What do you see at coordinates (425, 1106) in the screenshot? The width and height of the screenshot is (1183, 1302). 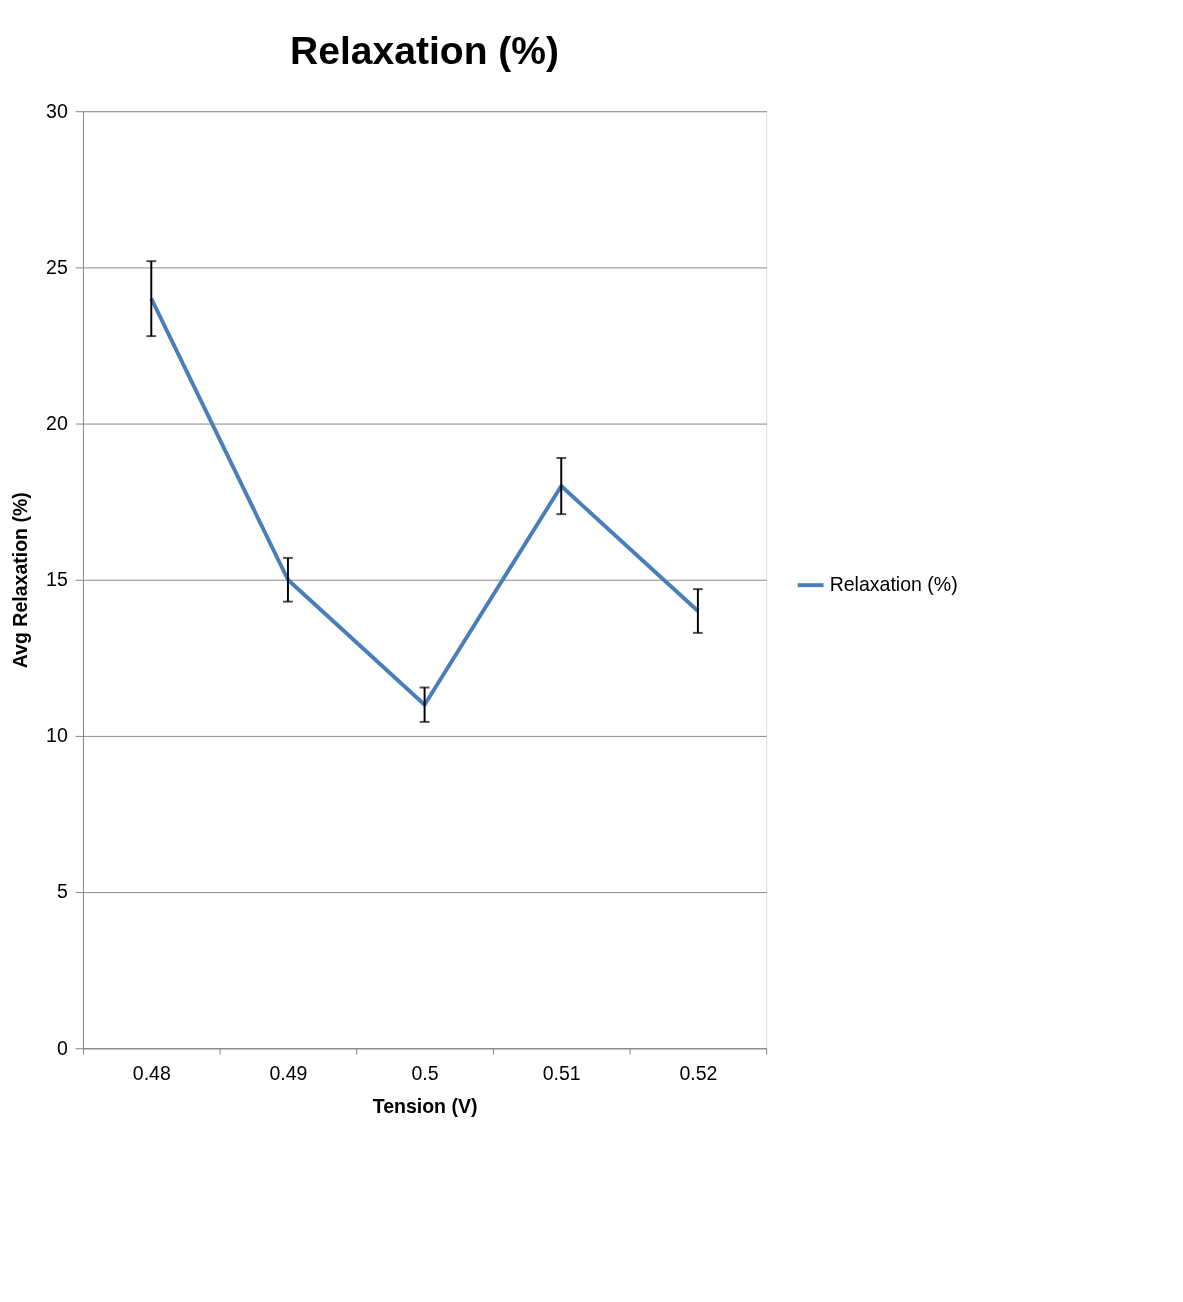 I see `x-axis-title: Tension (V)` at bounding box center [425, 1106].